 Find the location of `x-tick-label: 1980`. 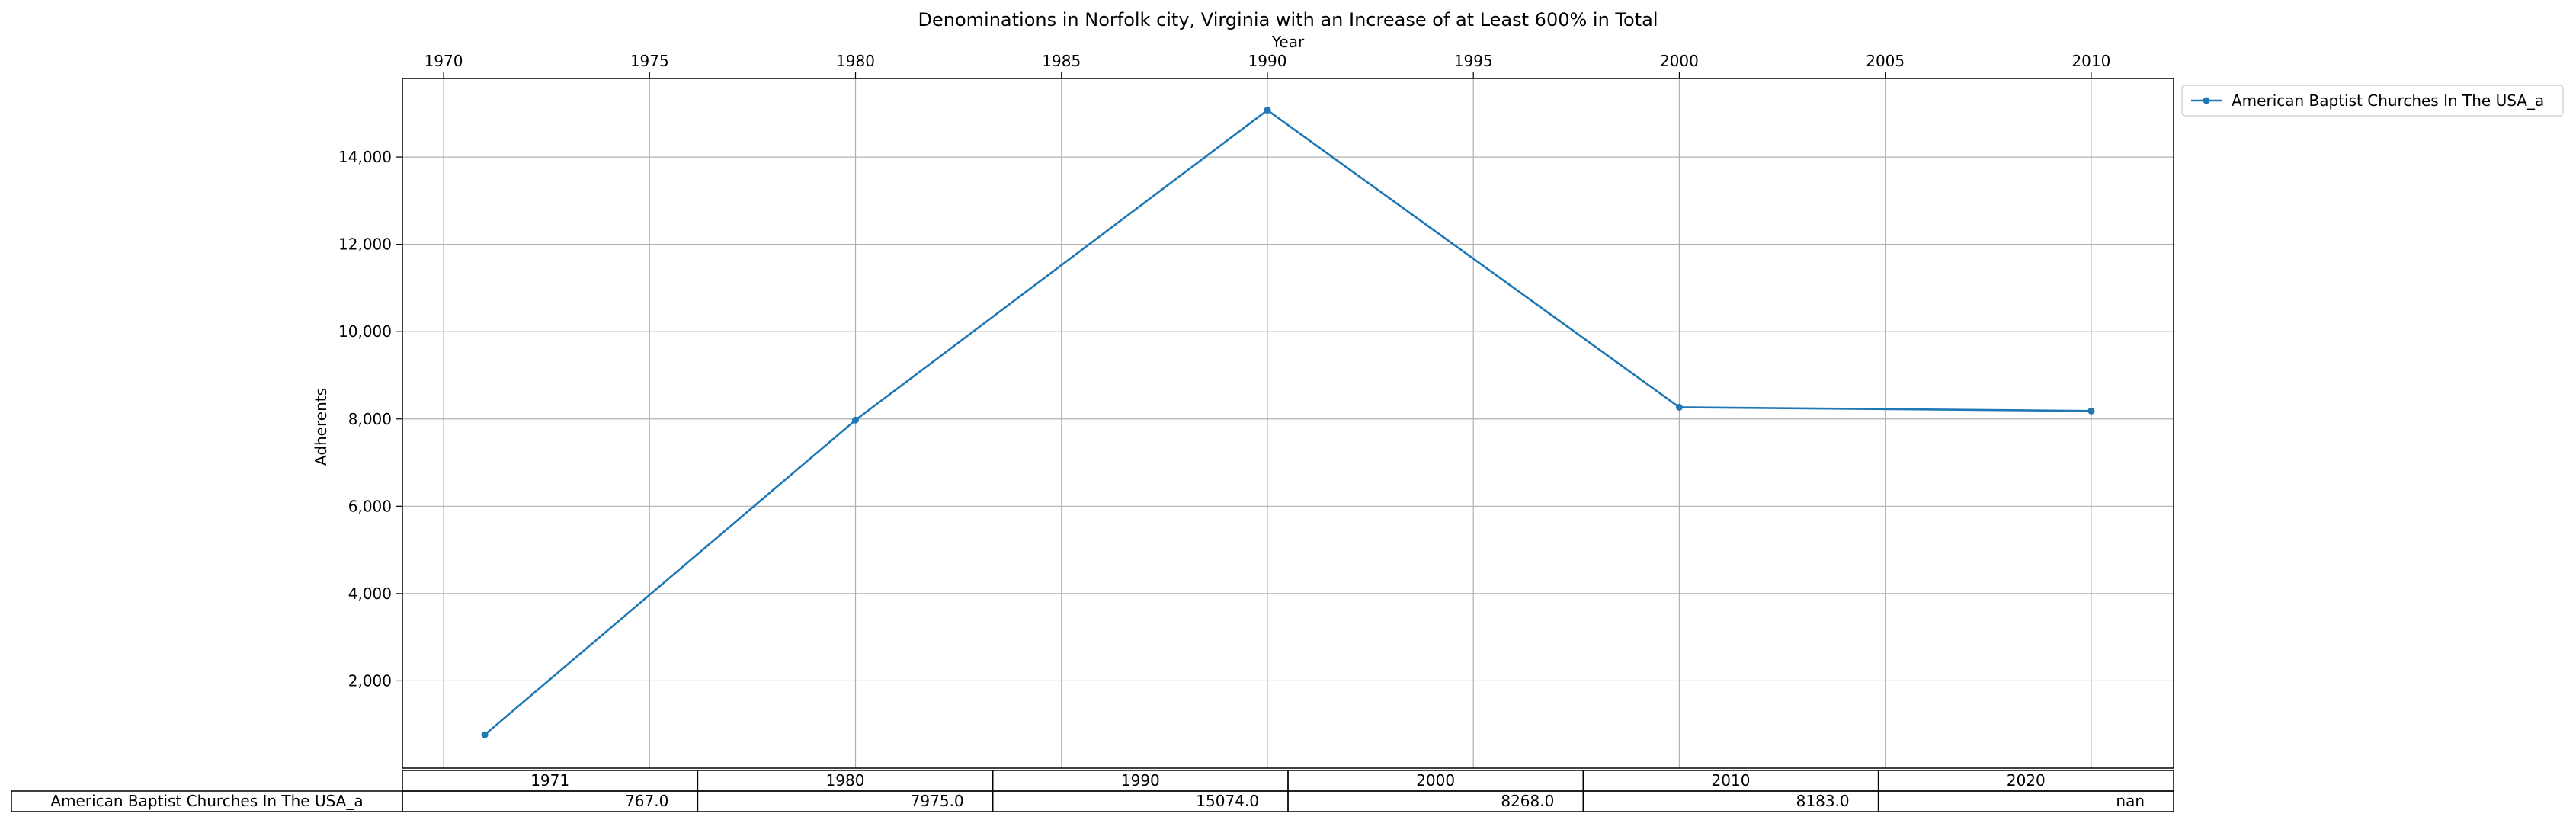

x-tick-label: 1980 is located at coordinates (856, 61).